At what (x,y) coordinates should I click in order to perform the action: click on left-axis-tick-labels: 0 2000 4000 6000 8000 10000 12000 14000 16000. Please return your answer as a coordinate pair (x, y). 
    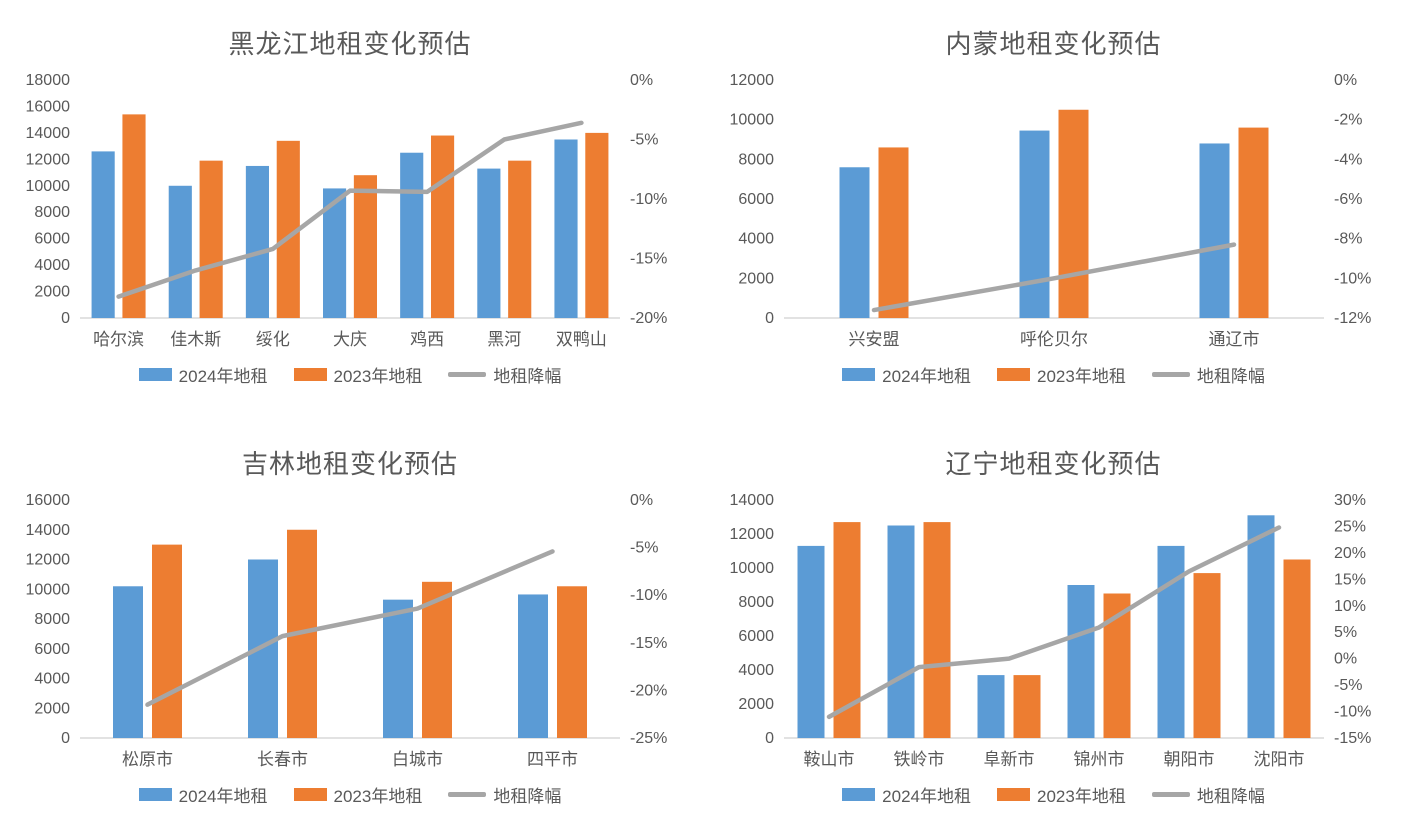
    Looking at the image, I should click on (48, 619).